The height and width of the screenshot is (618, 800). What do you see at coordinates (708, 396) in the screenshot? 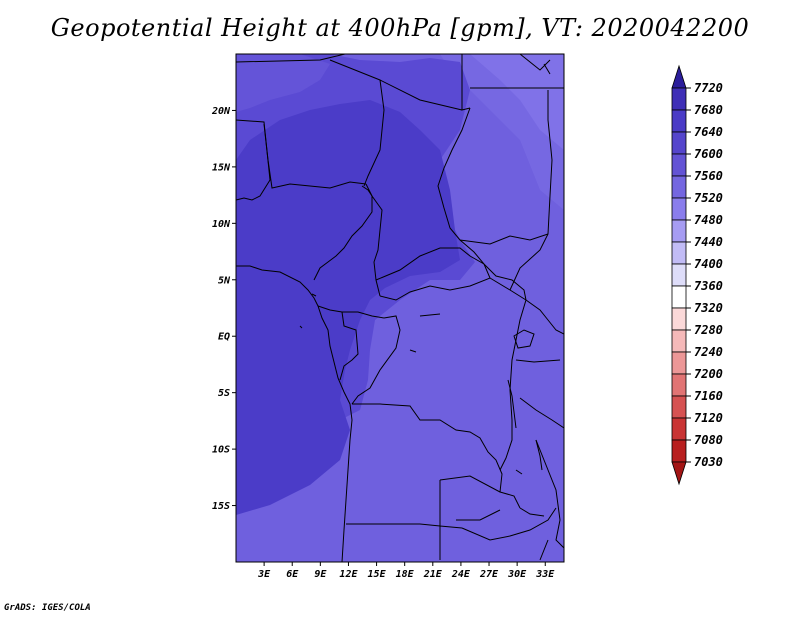
I see `colorbar-label: 7160` at bounding box center [708, 396].